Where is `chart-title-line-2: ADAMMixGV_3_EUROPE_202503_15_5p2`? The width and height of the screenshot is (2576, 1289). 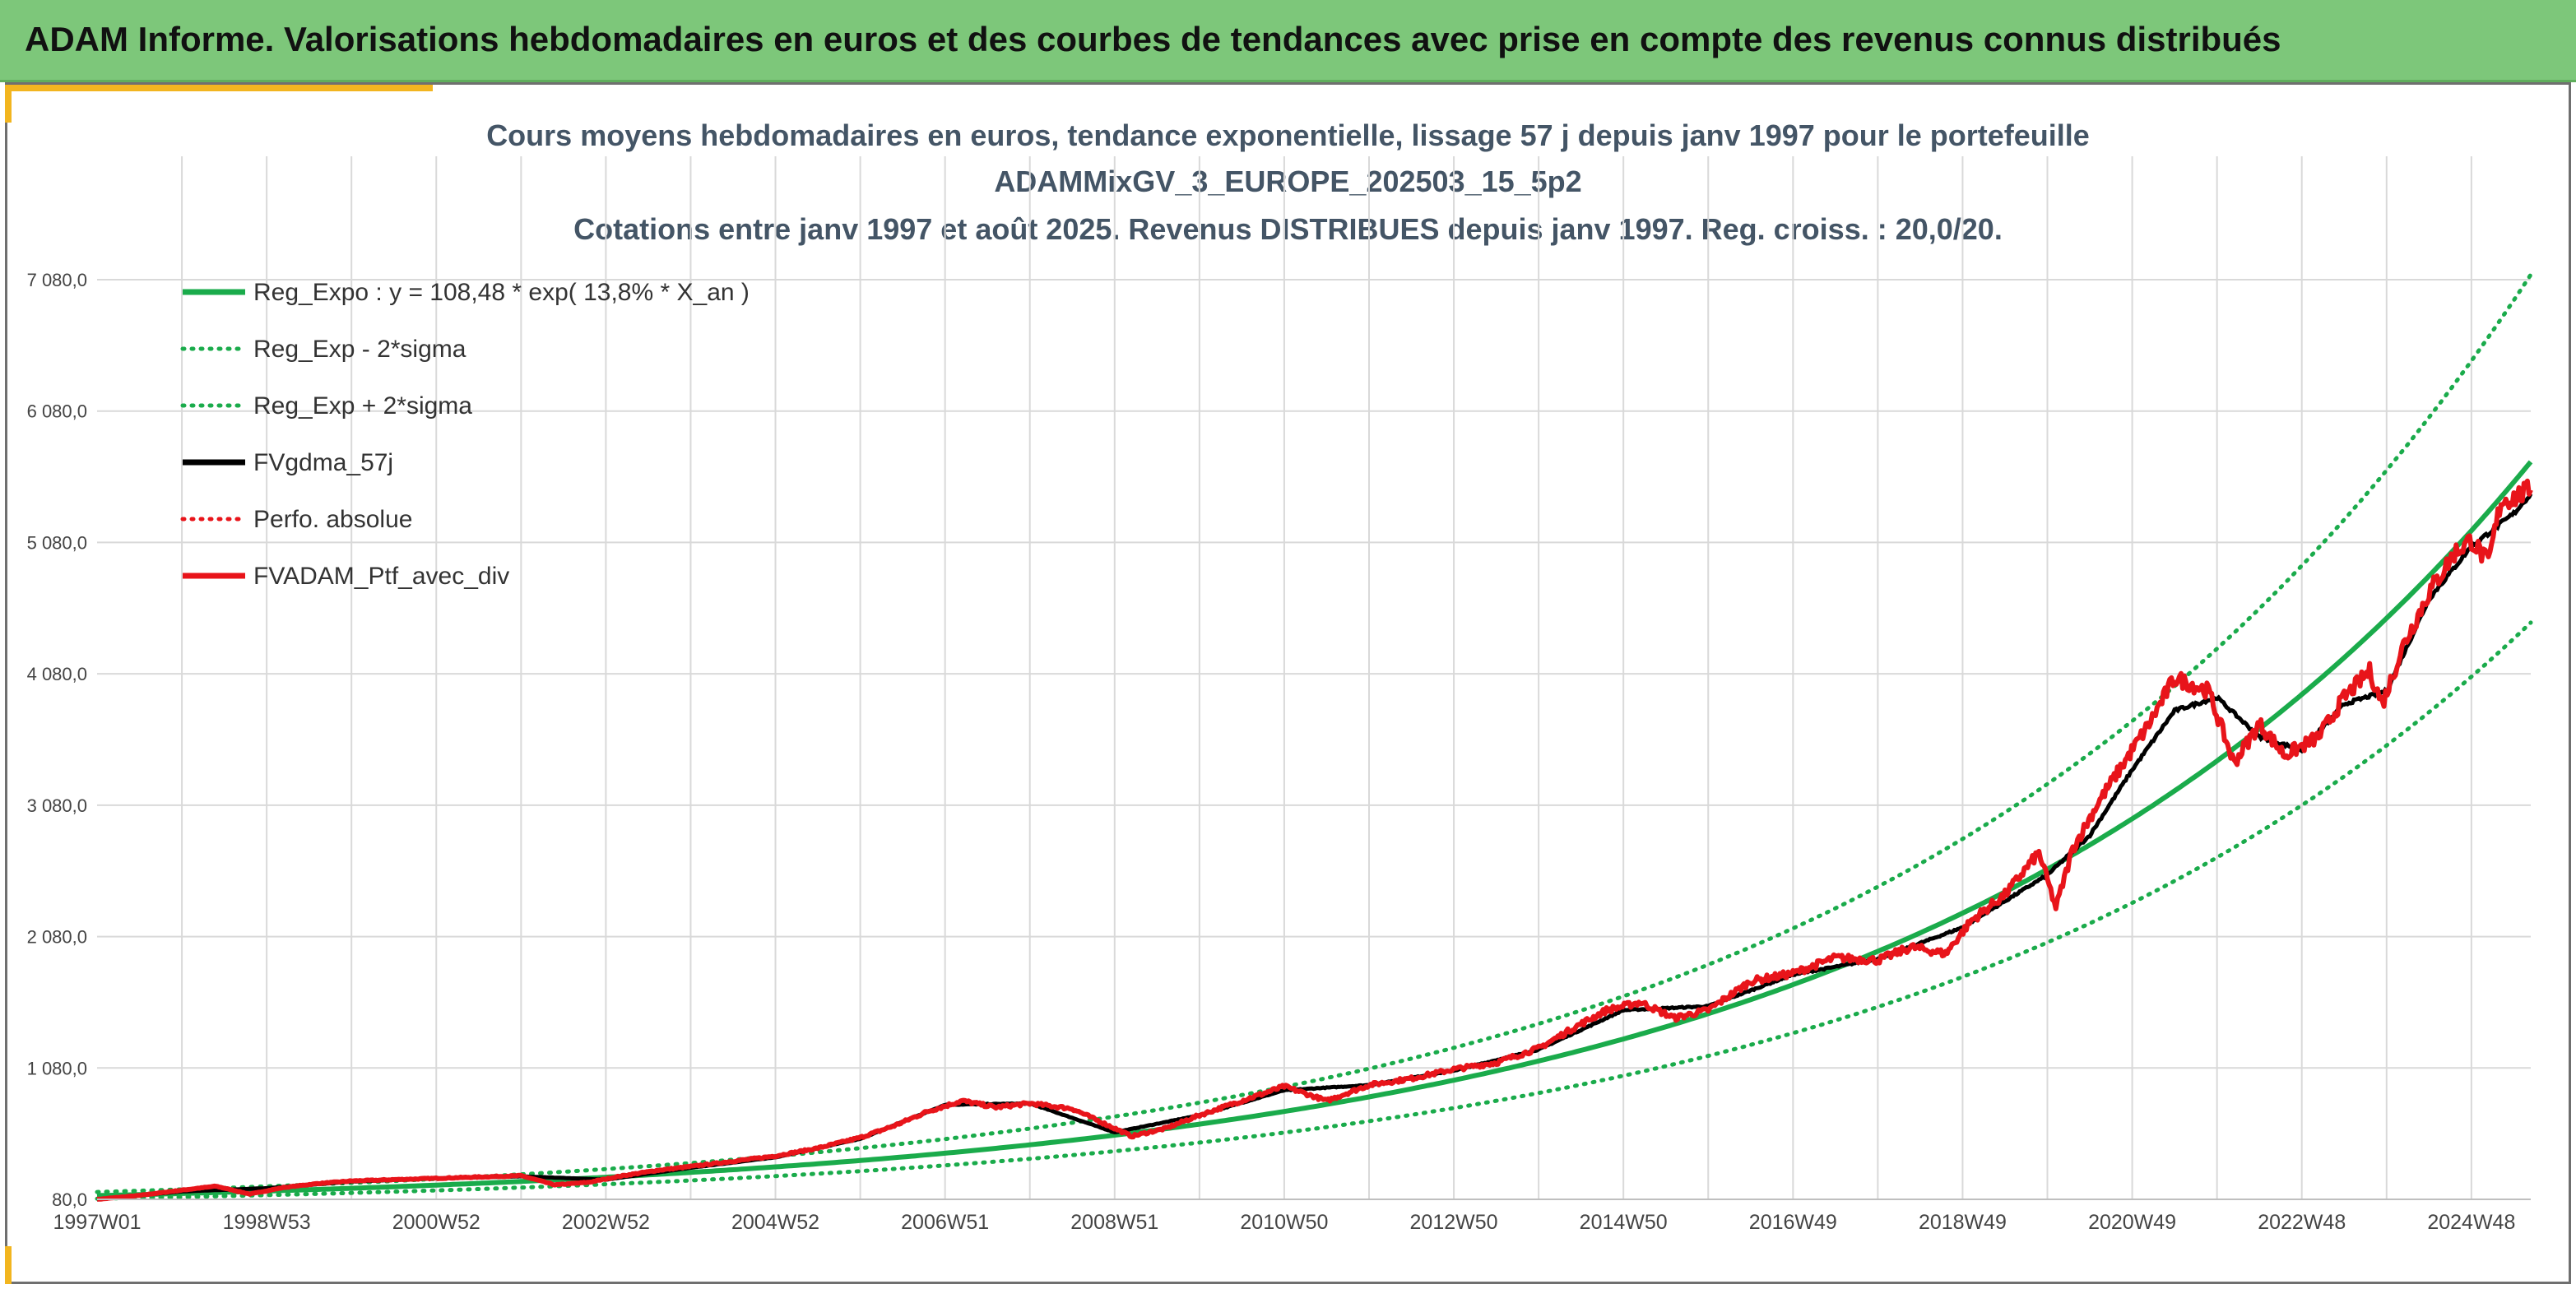 chart-title-line-2: ADAMMixGV_3_EUROPE_202503_15_5p2 is located at coordinates (1288, 181).